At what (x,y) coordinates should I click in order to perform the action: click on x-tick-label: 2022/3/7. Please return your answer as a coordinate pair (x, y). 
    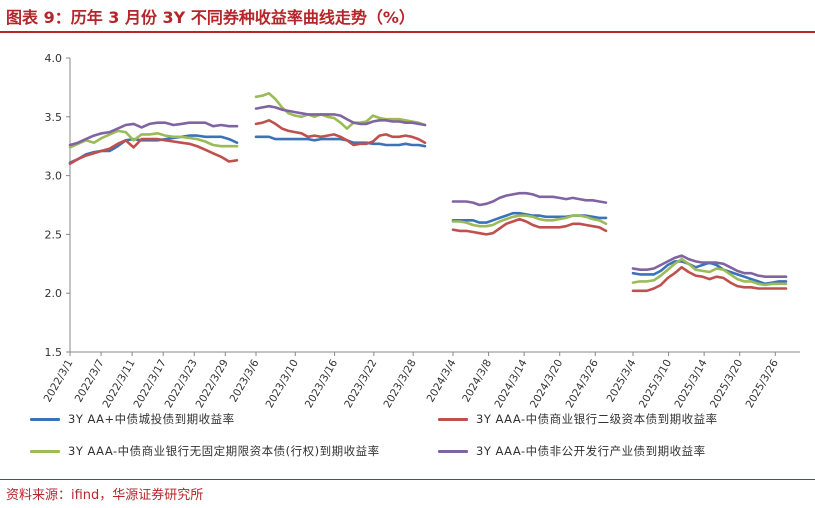
    Looking at the image, I should click on (90, 381).